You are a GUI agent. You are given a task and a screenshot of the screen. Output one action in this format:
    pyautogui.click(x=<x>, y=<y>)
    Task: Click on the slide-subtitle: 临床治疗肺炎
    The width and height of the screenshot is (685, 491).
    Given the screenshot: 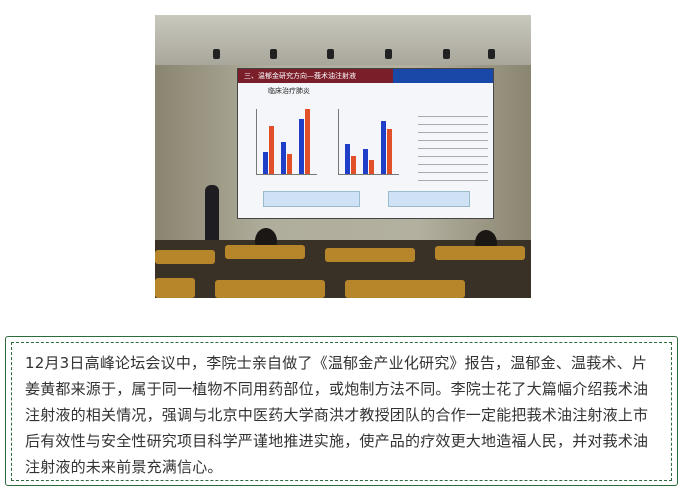 What is the action you would take?
    pyautogui.click(x=289, y=91)
    